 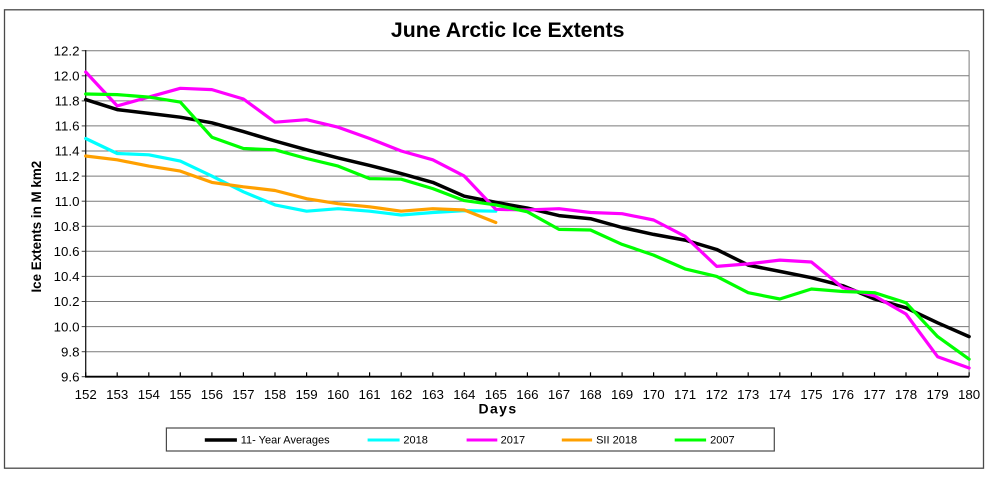 What do you see at coordinates (180, 394) in the screenshot?
I see `svg-text: 155` at bounding box center [180, 394].